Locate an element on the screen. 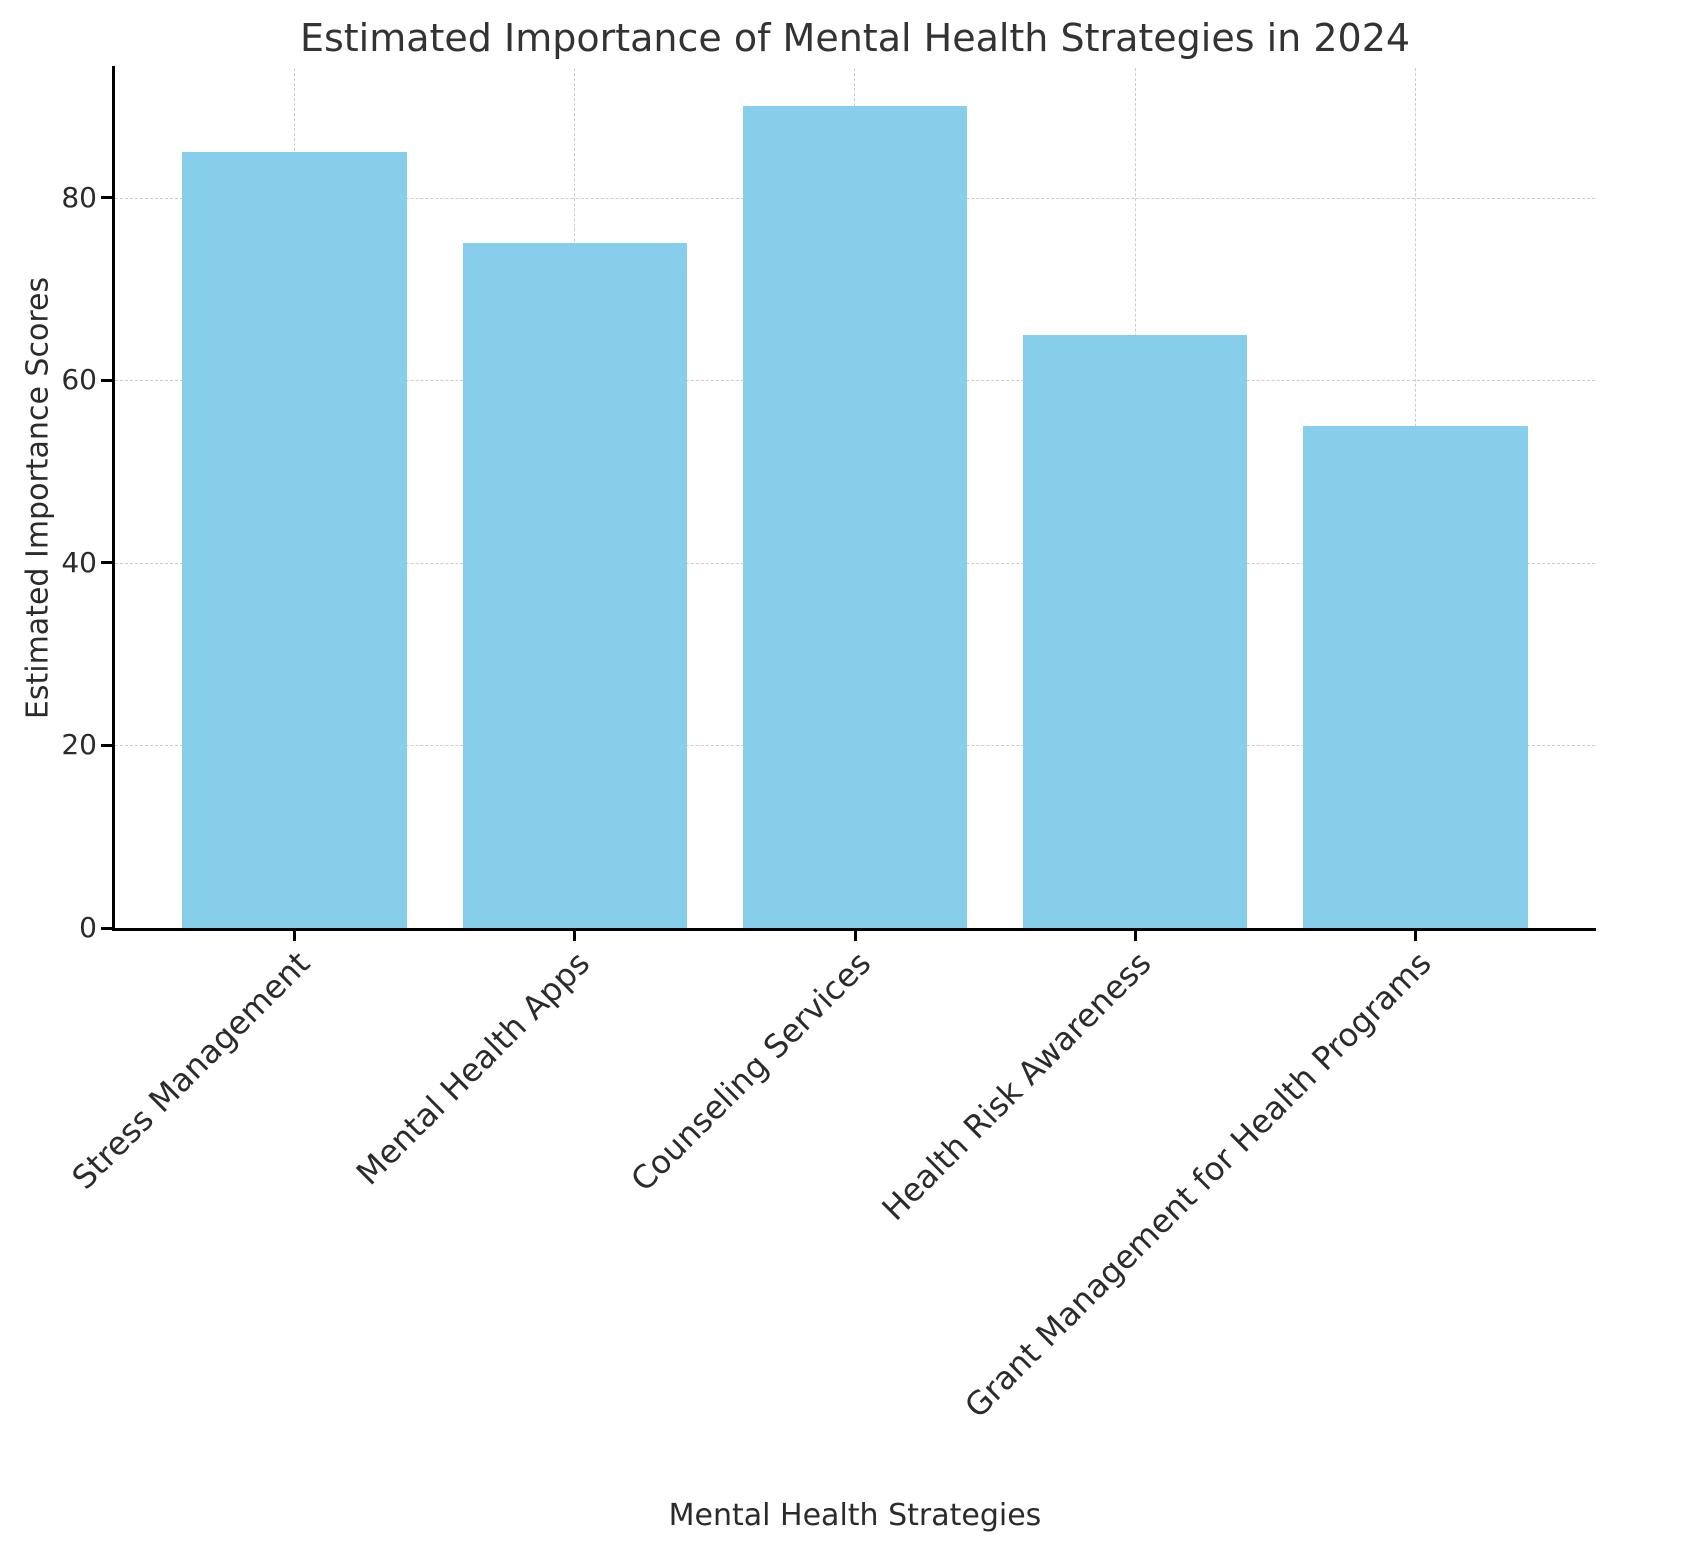 The width and height of the screenshot is (1686, 1565). x-axis-label: Mental Health Strategies is located at coordinates (855, 1515).